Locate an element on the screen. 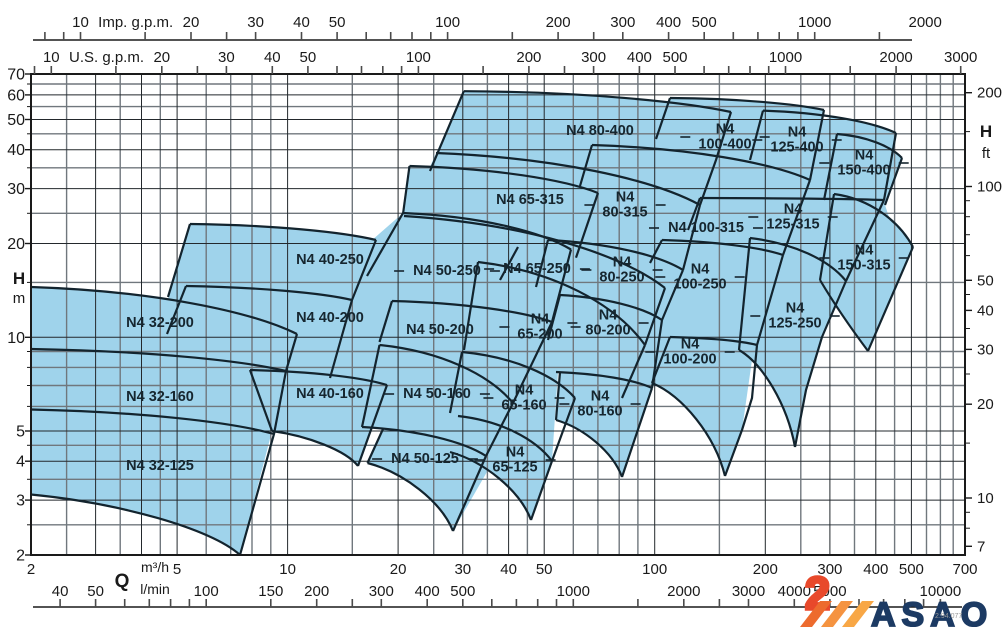 Image resolution: width=1003 pixels, height=632 pixels. svg-text: Q is located at coordinates (122, 581).